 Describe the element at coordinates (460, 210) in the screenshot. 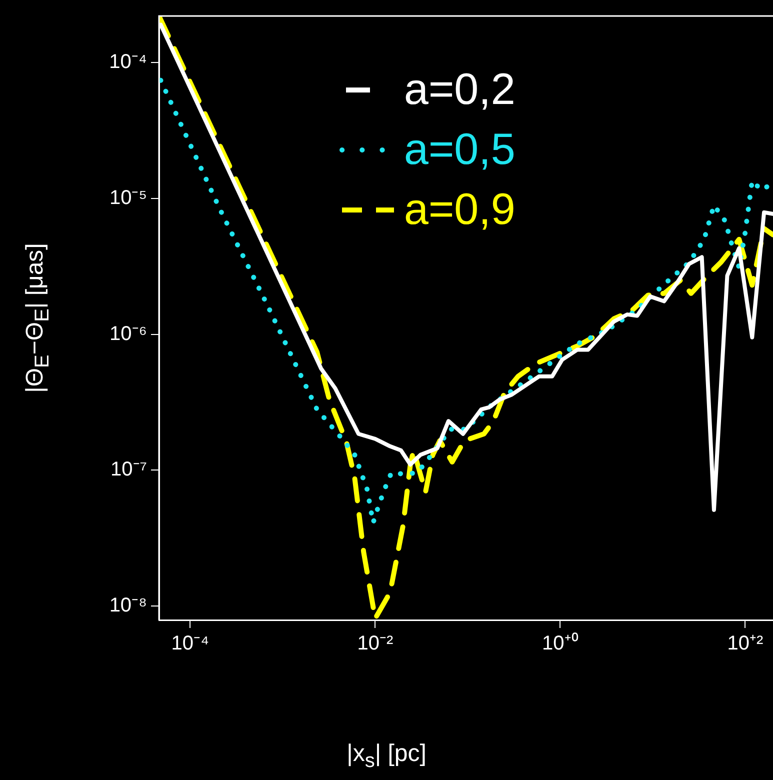

I see `legend-label: a=0,9` at that location.